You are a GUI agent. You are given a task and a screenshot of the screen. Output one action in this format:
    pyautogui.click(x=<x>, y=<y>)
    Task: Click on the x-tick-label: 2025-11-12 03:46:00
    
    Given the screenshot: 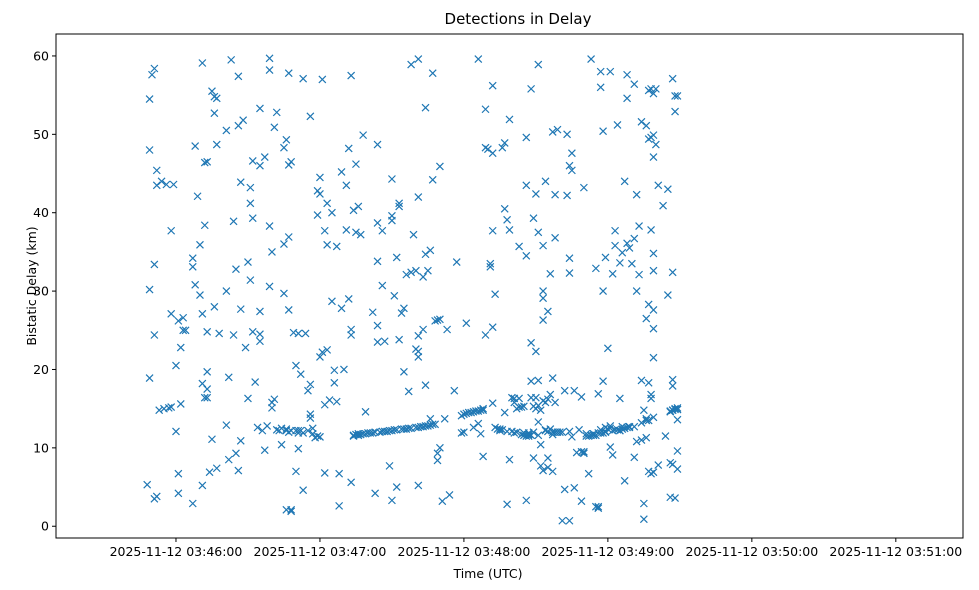 What is the action you would take?
    pyautogui.click(x=176, y=551)
    